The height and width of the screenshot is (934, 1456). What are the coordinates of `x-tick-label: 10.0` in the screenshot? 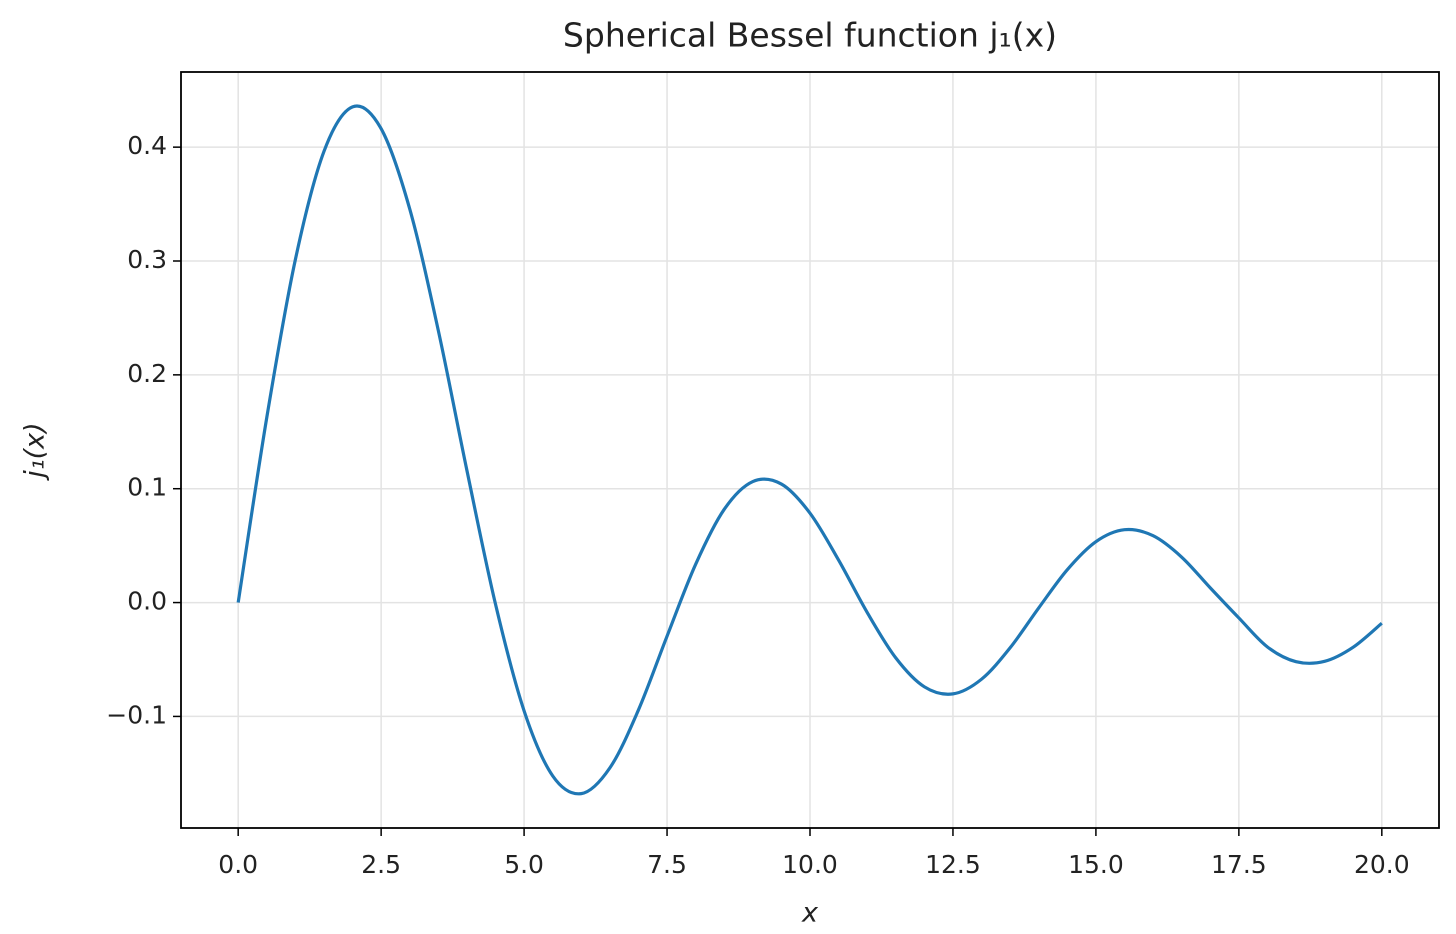 It's located at (810, 864).